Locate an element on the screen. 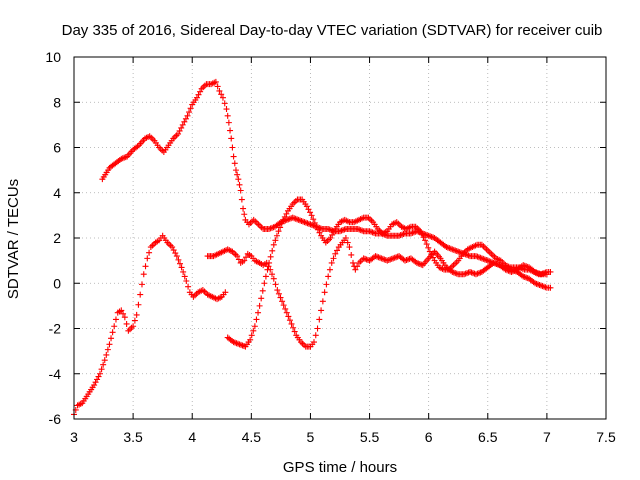  x-axis-label: GPS time / hours is located at coordinates (340, 467).